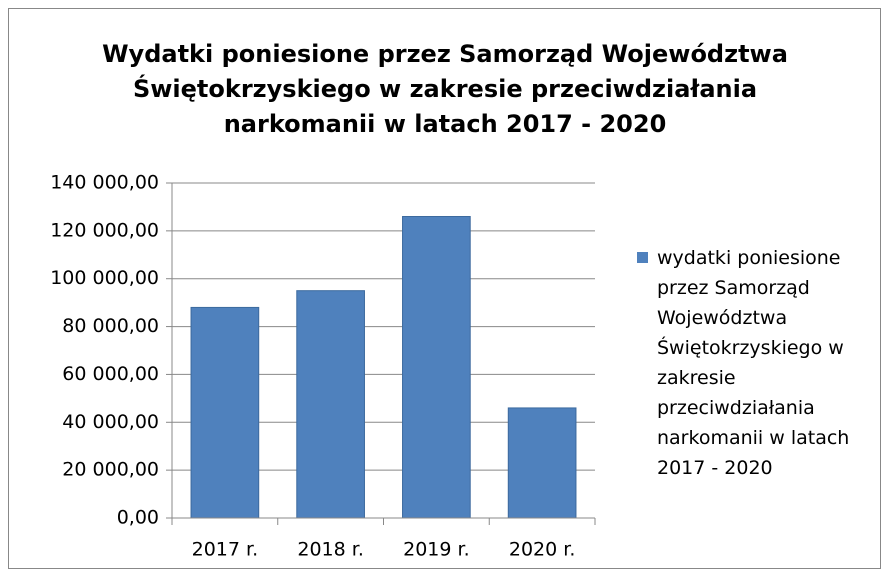  Describe the element at coordinates (110, 422) in the screenshot. I see `y-tick-label: 40 000,00` at that location.